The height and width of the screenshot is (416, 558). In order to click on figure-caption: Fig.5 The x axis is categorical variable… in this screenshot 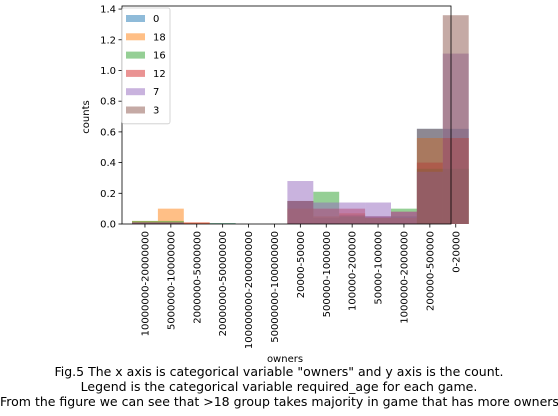, I will do `click(279, 386)`.